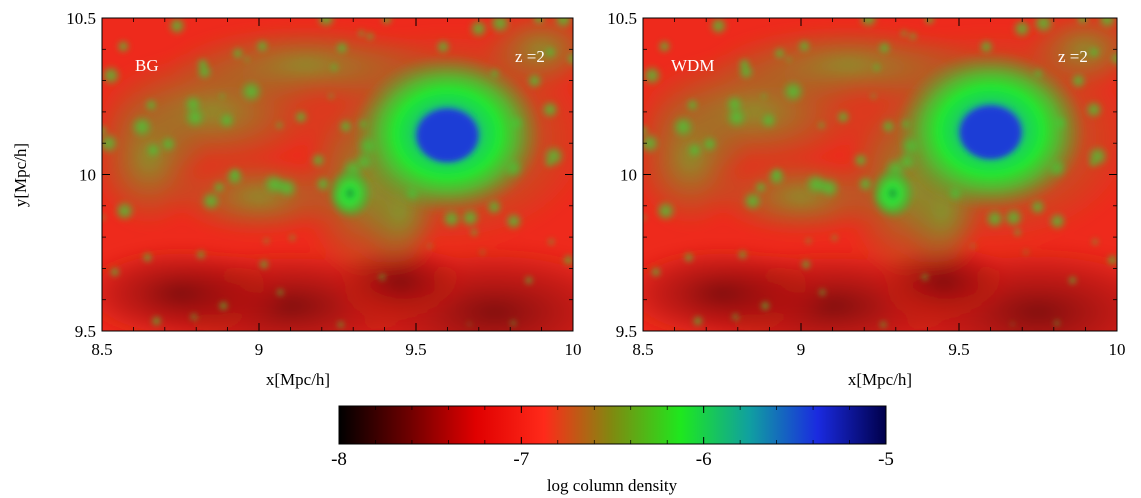 This screenshot has height=498, width=1141. Describe the element at coordinates (147, 65) in the screenshot. I see `panel-label: BG` at that location.